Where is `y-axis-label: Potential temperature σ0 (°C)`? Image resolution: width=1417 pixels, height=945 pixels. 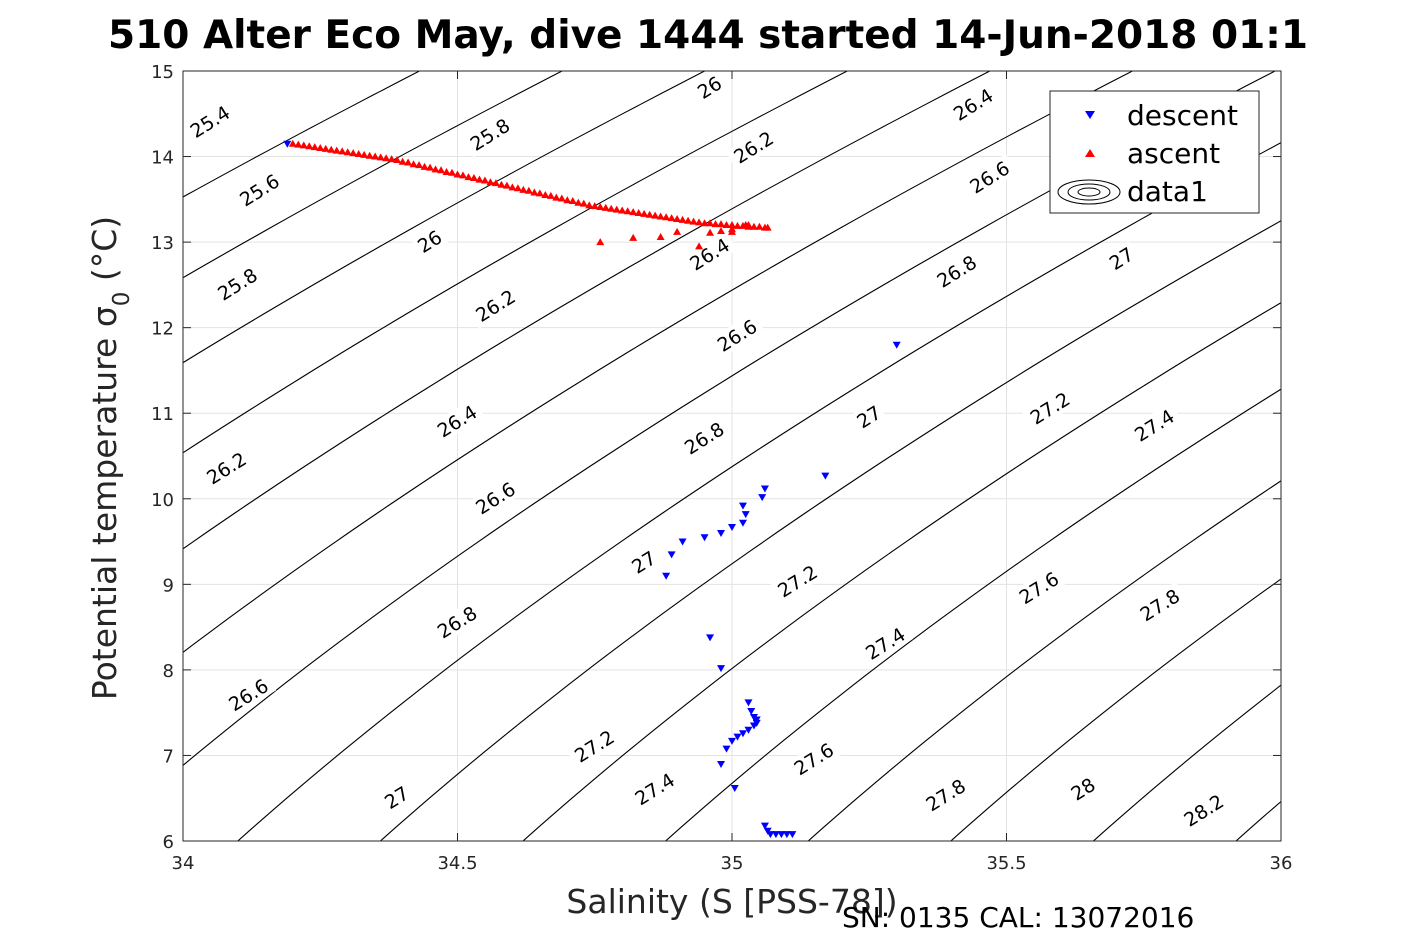 y-axis-label: Potential temperature σ0 (°C) is located at coordinates (110, 458).